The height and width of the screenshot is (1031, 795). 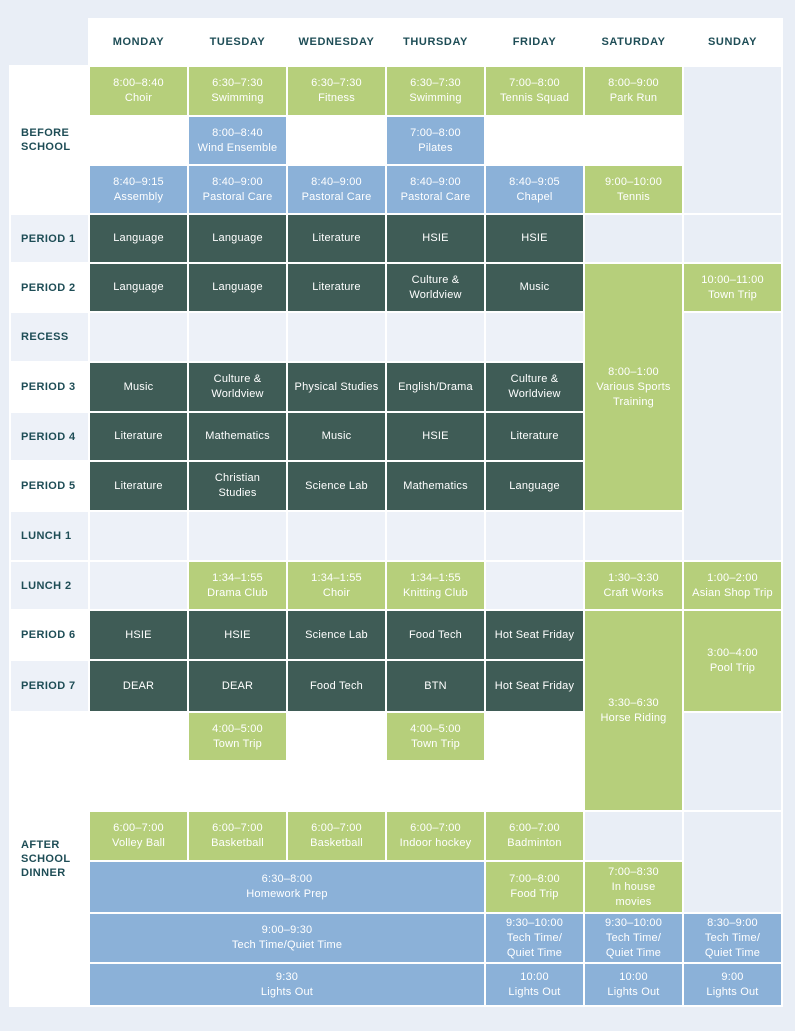 I want to click on cell-text-line: 4:00–5:00, so click(x=435, y=728).